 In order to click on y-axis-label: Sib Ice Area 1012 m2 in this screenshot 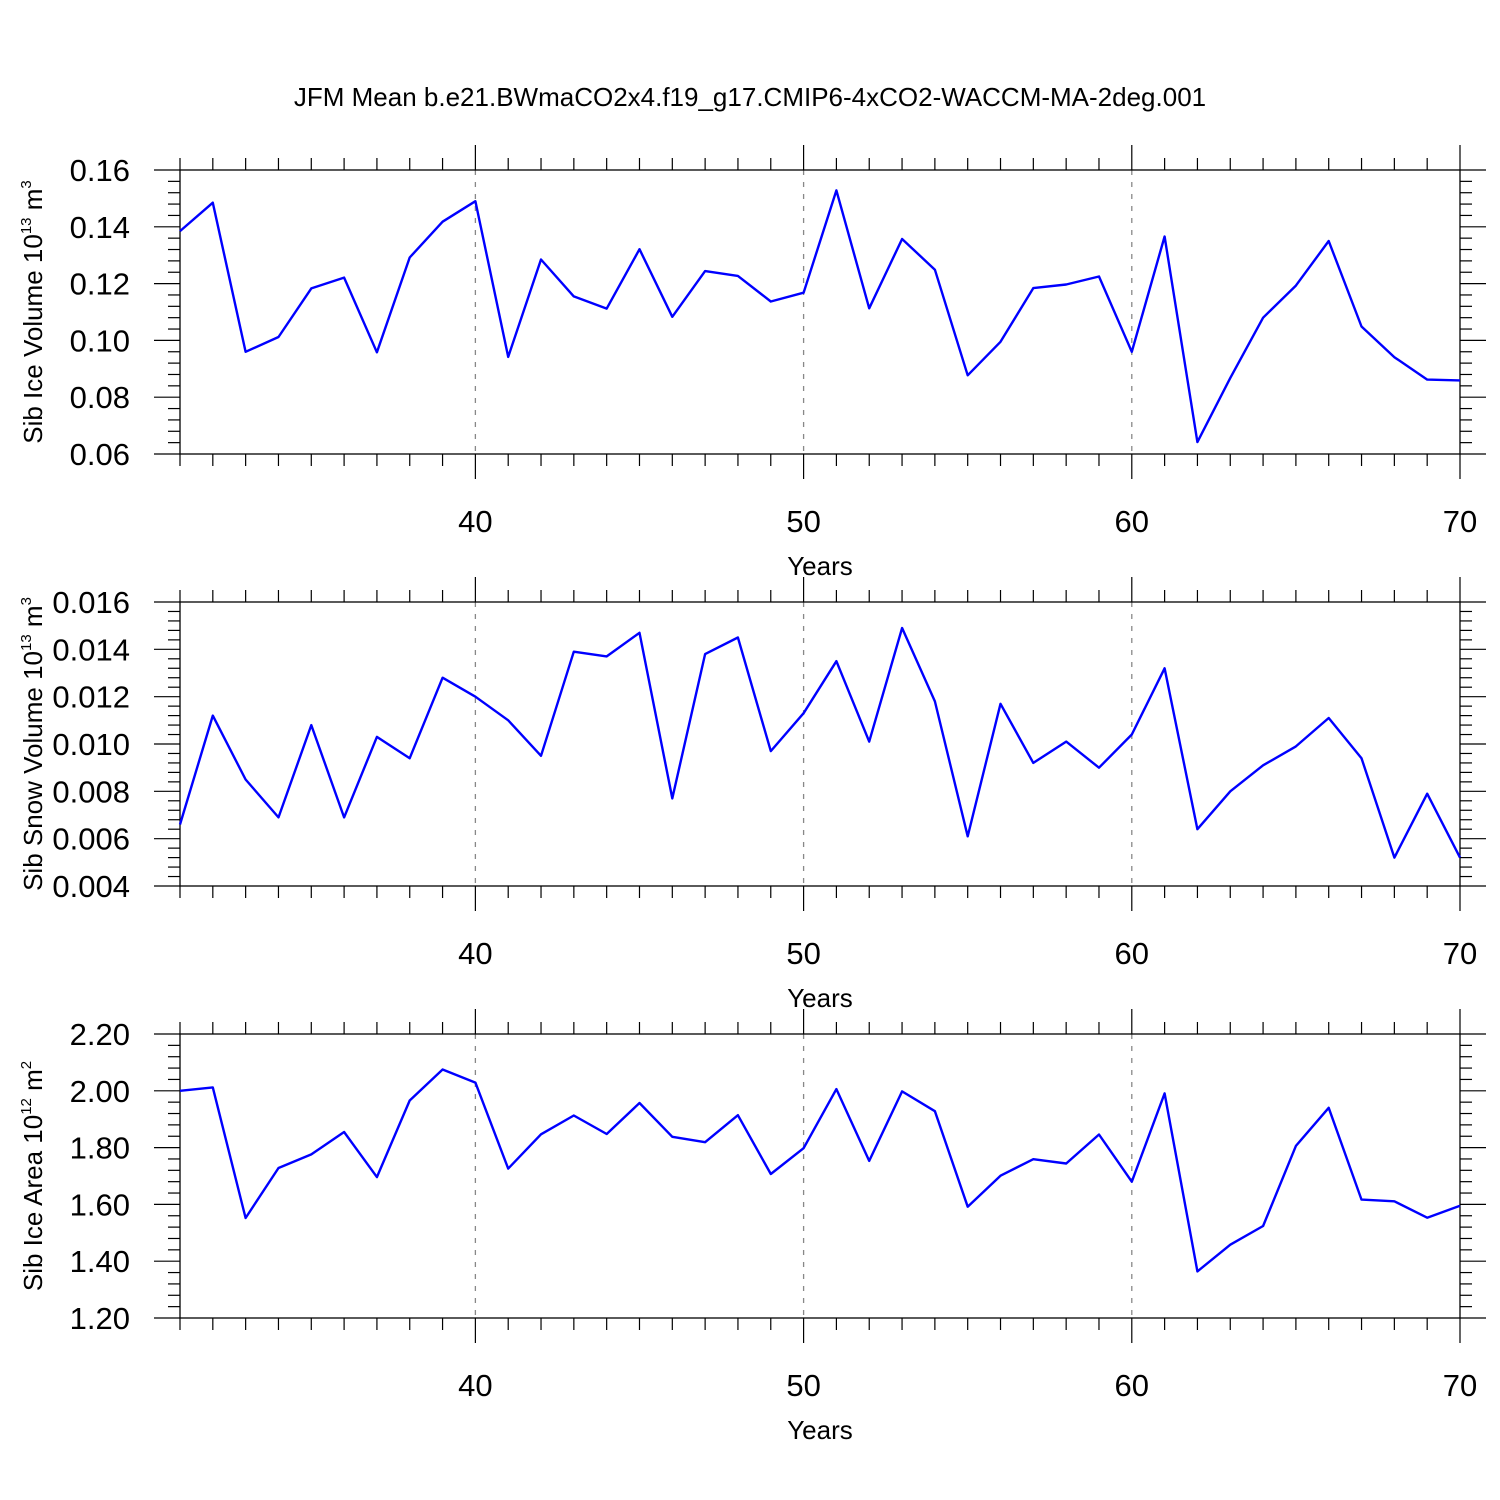, I will do `click(33, 1176)`.